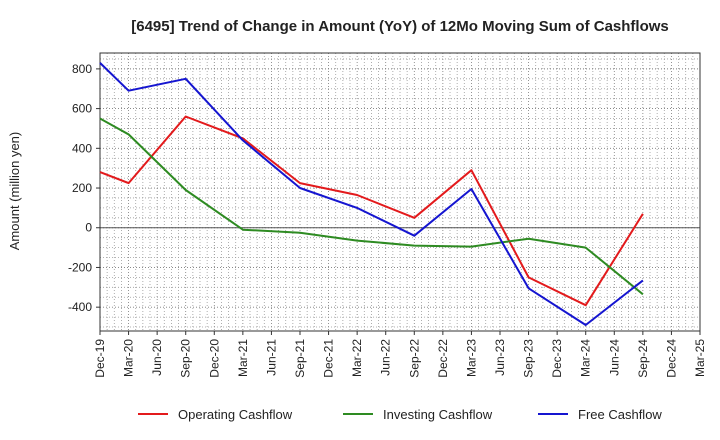  I want to click on x-tick-label: Sep-22, so click(414, 358).